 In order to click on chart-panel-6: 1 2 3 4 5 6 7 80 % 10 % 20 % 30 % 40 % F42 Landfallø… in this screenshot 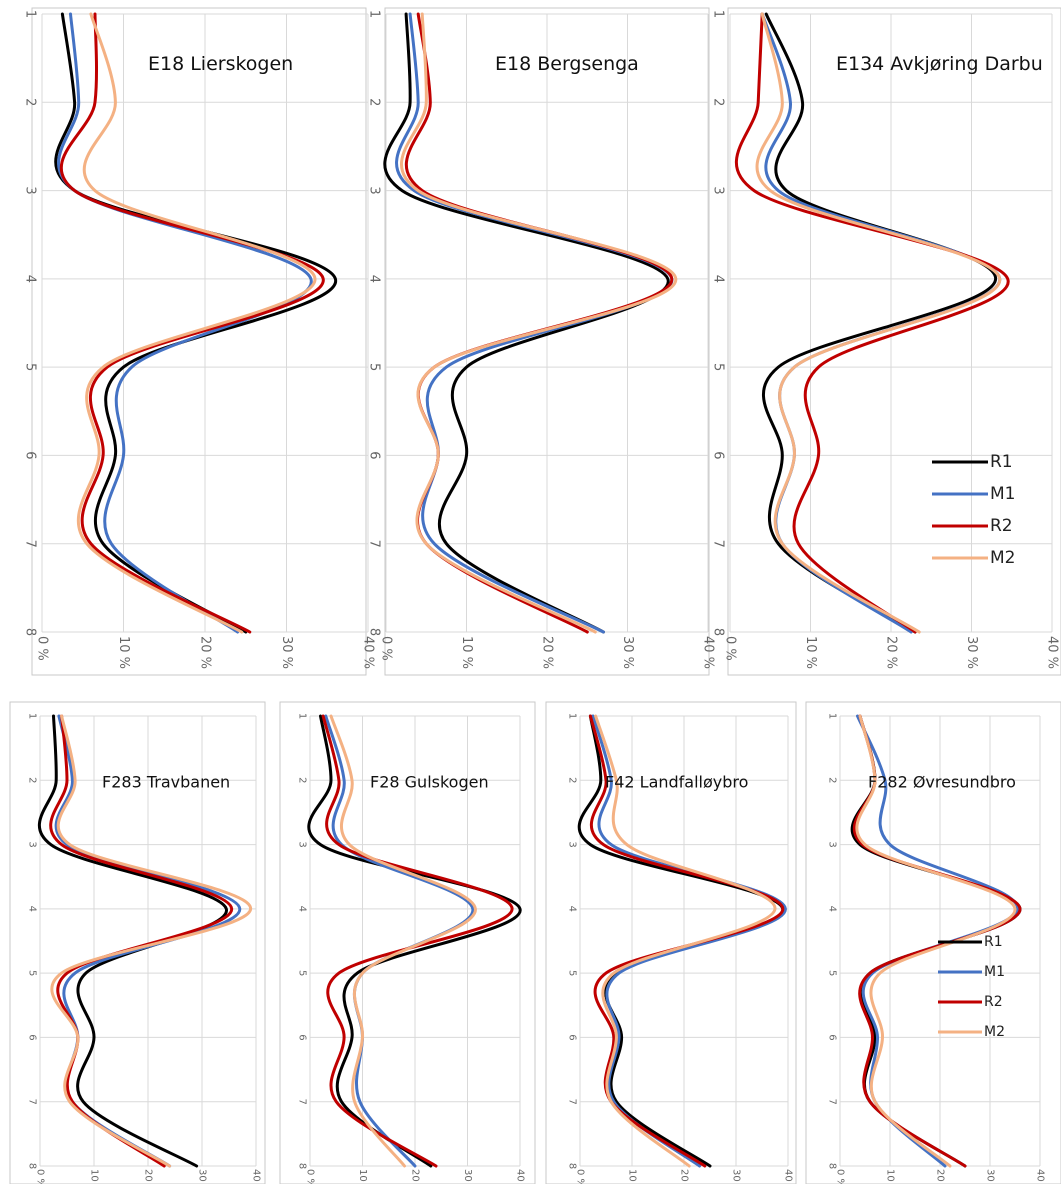, I will do `click(671, 942)`.